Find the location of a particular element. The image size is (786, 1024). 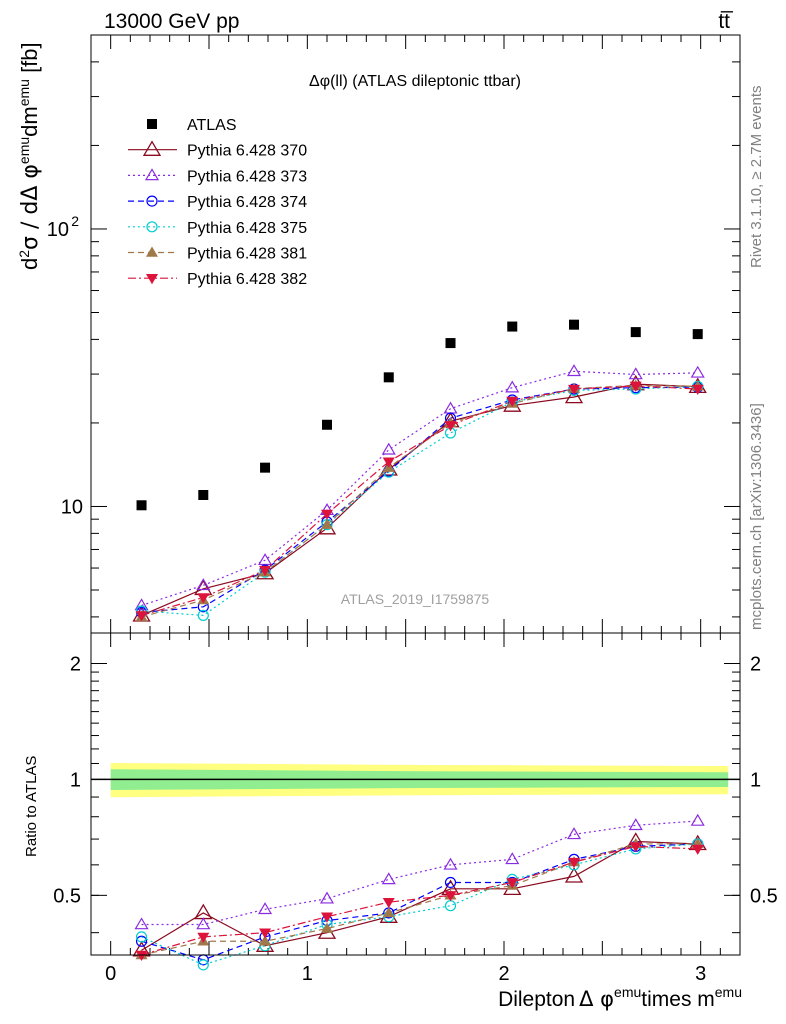

ratio-uncertainty-band is located at coordinates (415, 780).